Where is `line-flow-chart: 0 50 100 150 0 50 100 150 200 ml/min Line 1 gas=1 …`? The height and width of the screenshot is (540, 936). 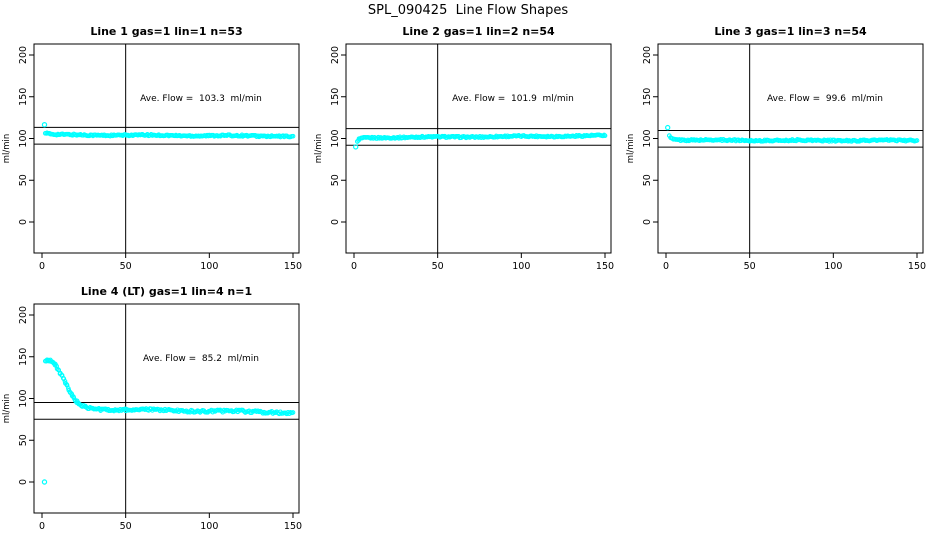 line-flow-chart: 0 50 100 150 0 50 100 150 200 ml/min Line 1 gas=1 … is located at coordinates (152, 148).